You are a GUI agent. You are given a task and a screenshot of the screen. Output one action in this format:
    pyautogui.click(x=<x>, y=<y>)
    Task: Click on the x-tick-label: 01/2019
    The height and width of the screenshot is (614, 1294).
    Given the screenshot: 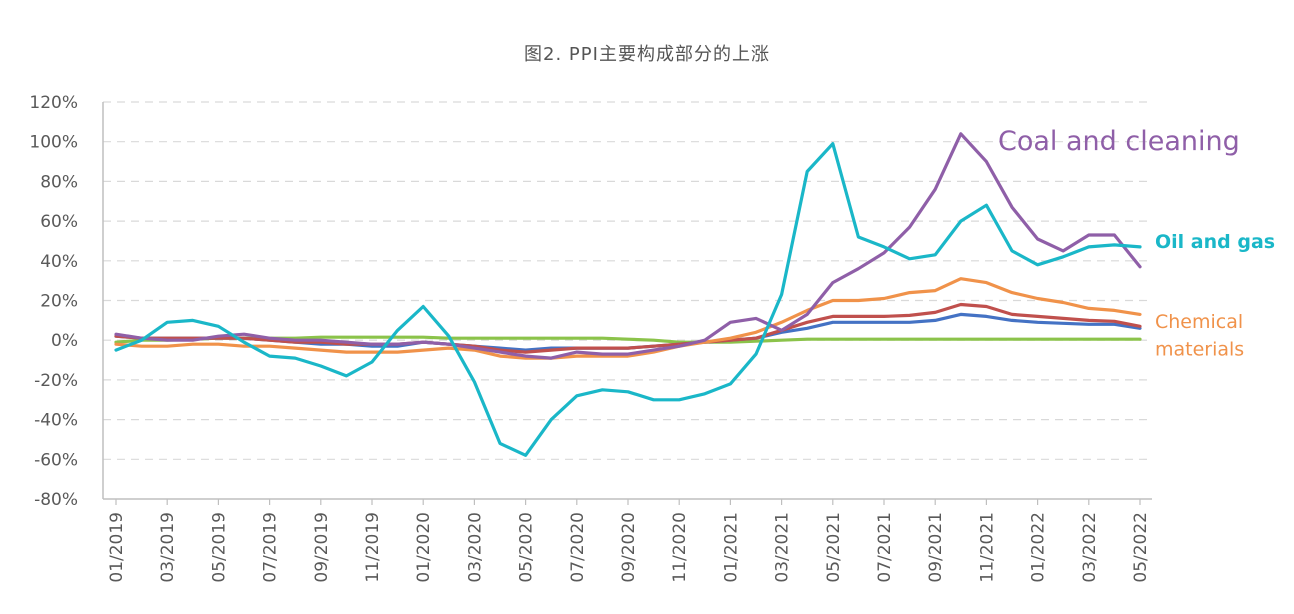 What is the action you would take?
    pyautogui.click(x=117, y=547)
    